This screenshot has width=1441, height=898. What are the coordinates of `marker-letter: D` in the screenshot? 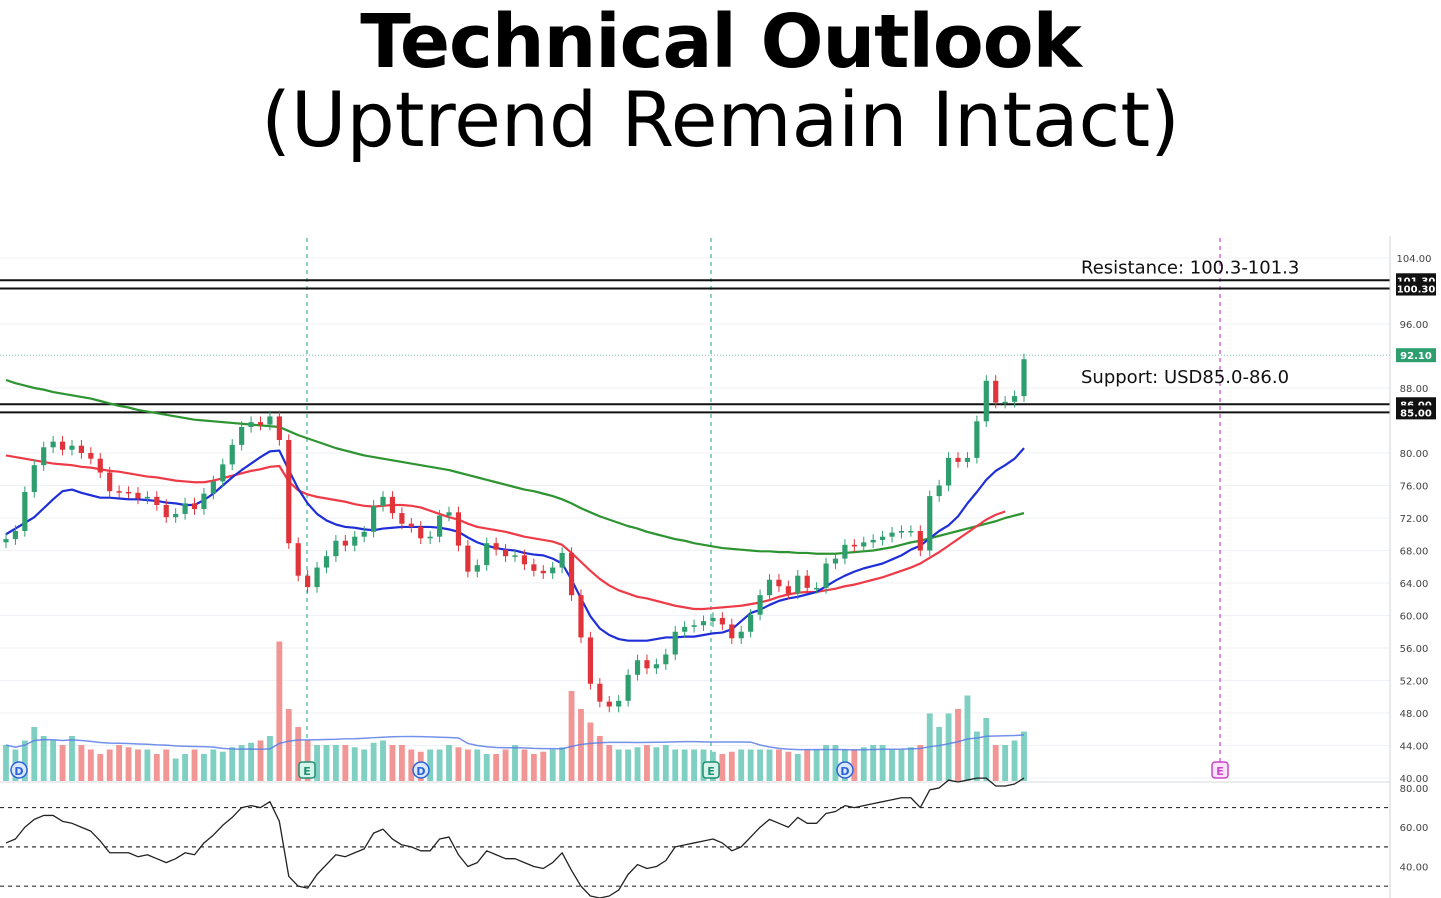 It's located at (18, 771).